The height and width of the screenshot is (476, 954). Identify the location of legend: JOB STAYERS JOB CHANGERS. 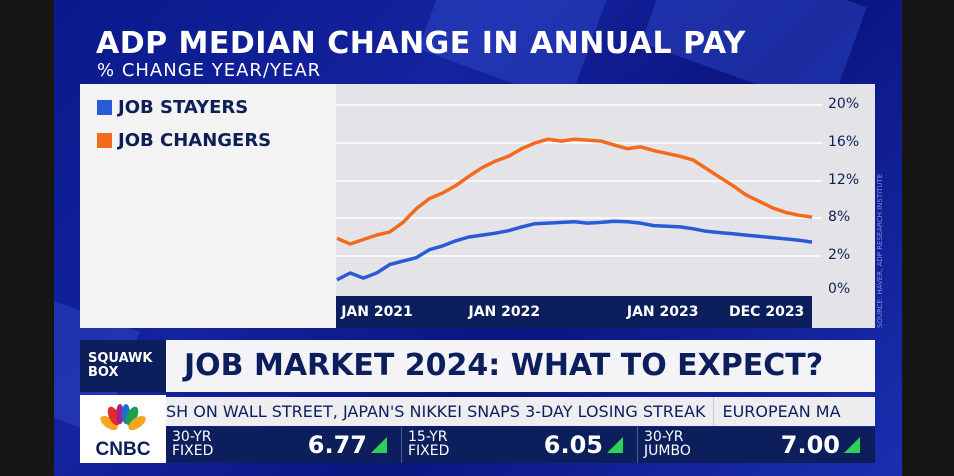
(208, 206).